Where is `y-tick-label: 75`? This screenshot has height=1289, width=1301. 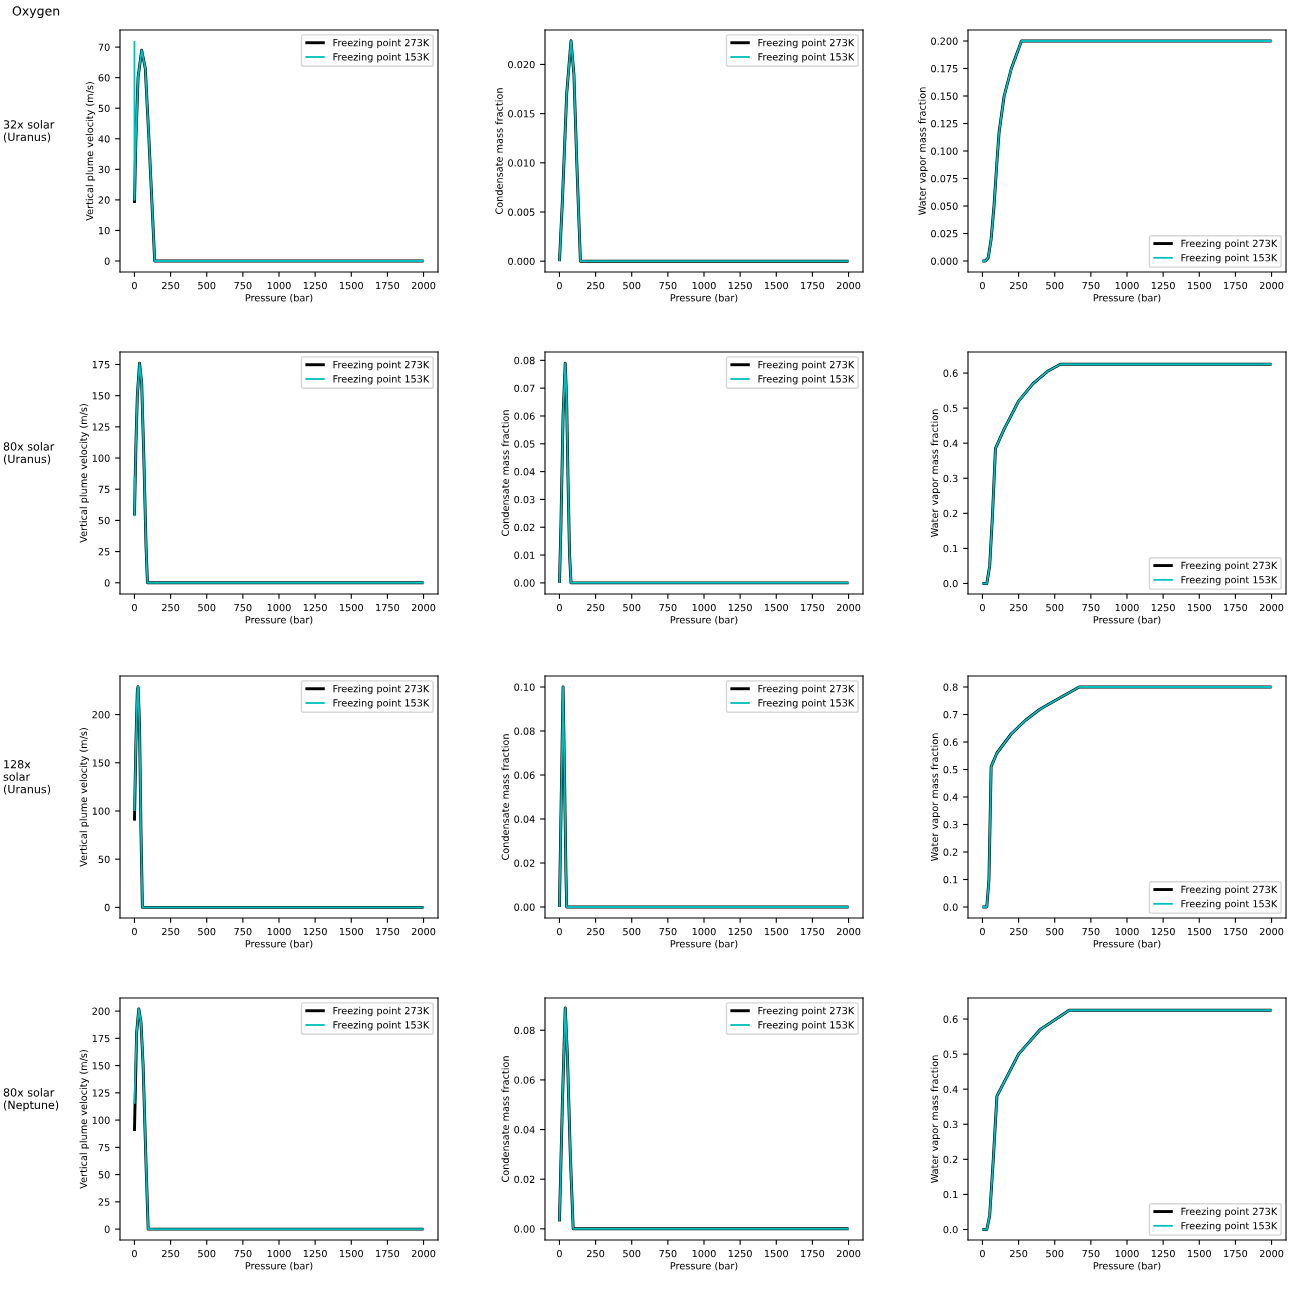
y-tick-label: 75 is located at coordinates (104, 1147).